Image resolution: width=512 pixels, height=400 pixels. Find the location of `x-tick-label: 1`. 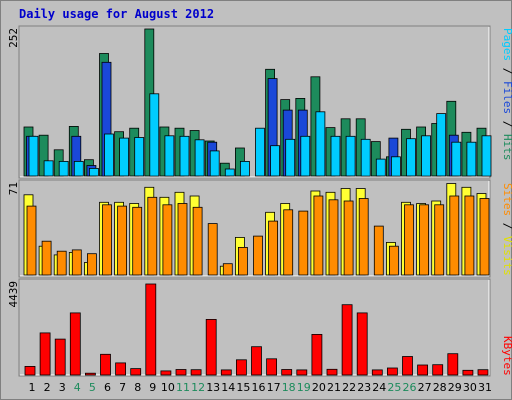

x-tick-label: 1 is located at coordinates (32, 387).